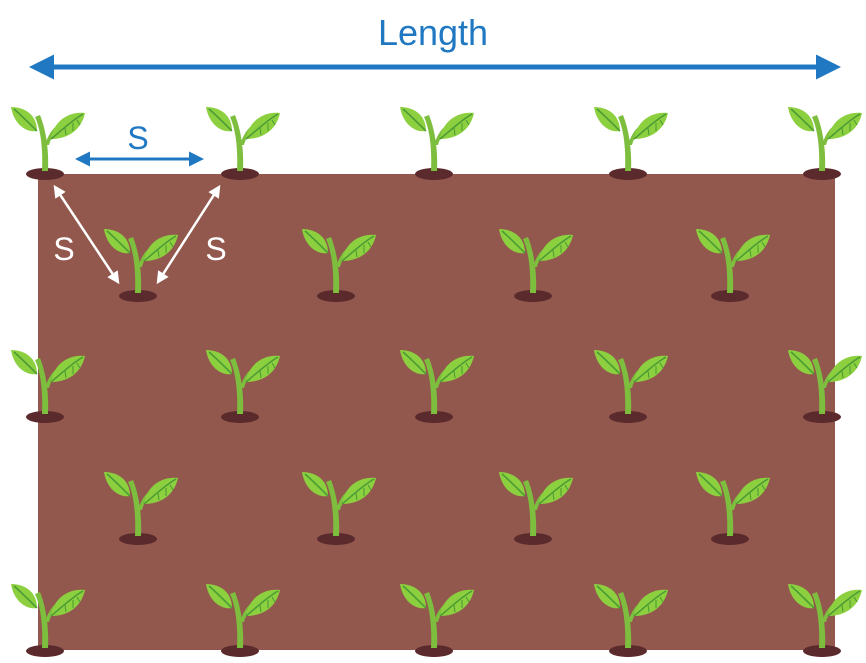  What do you see at coordinates (188, 234) in the screenshot?
I see `spacing-arrow-diagonal-right` at bounding box center [188, 234].